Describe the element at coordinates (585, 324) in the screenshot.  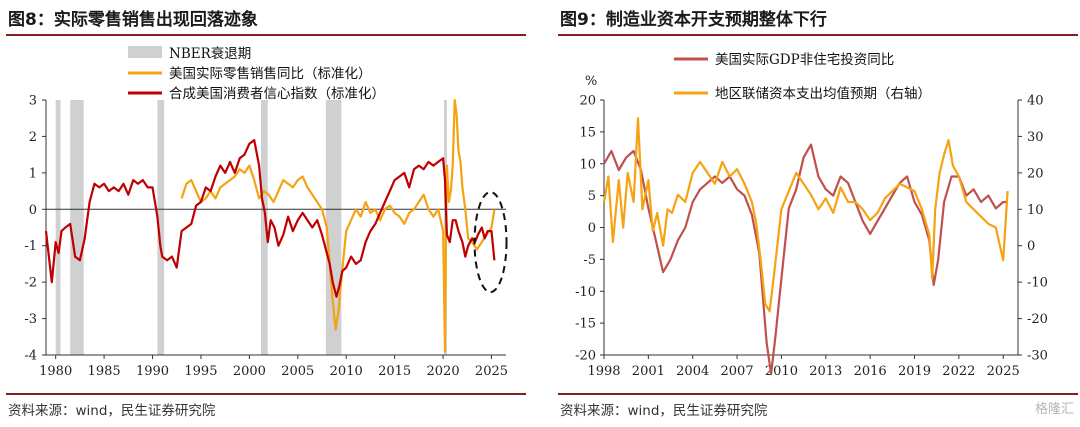
I see `y-tick-label: -15` at that location.